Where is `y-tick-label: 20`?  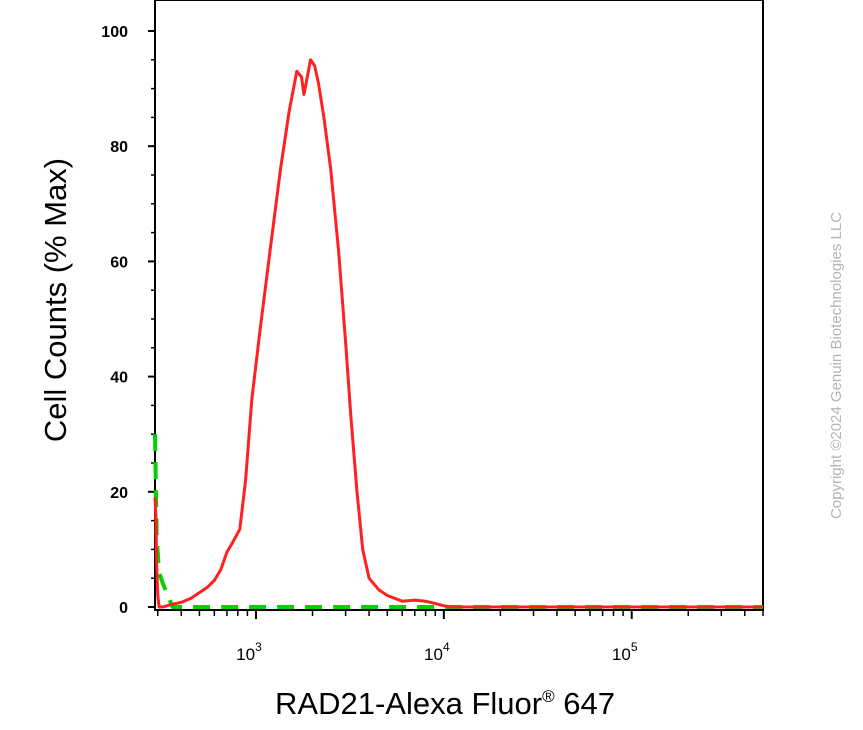 y-tick-label: 20 is located at coordinates (119, 493).